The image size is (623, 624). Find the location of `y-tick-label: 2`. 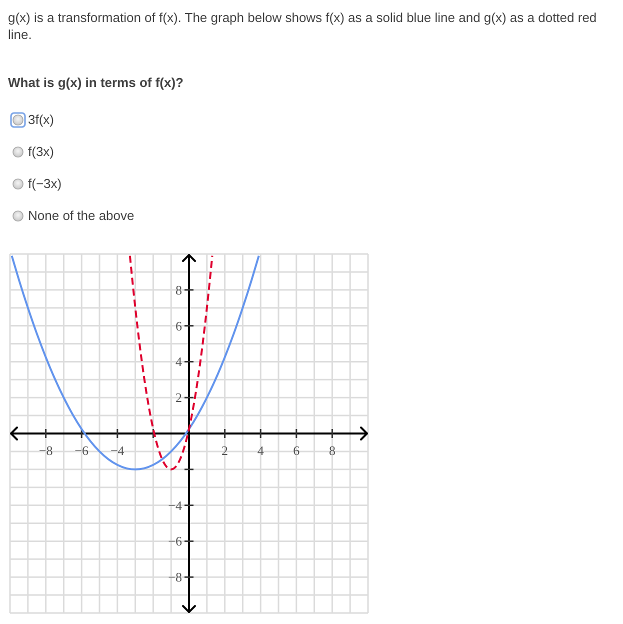

y-tick-label: 2 is located at coordinates (179, 398).